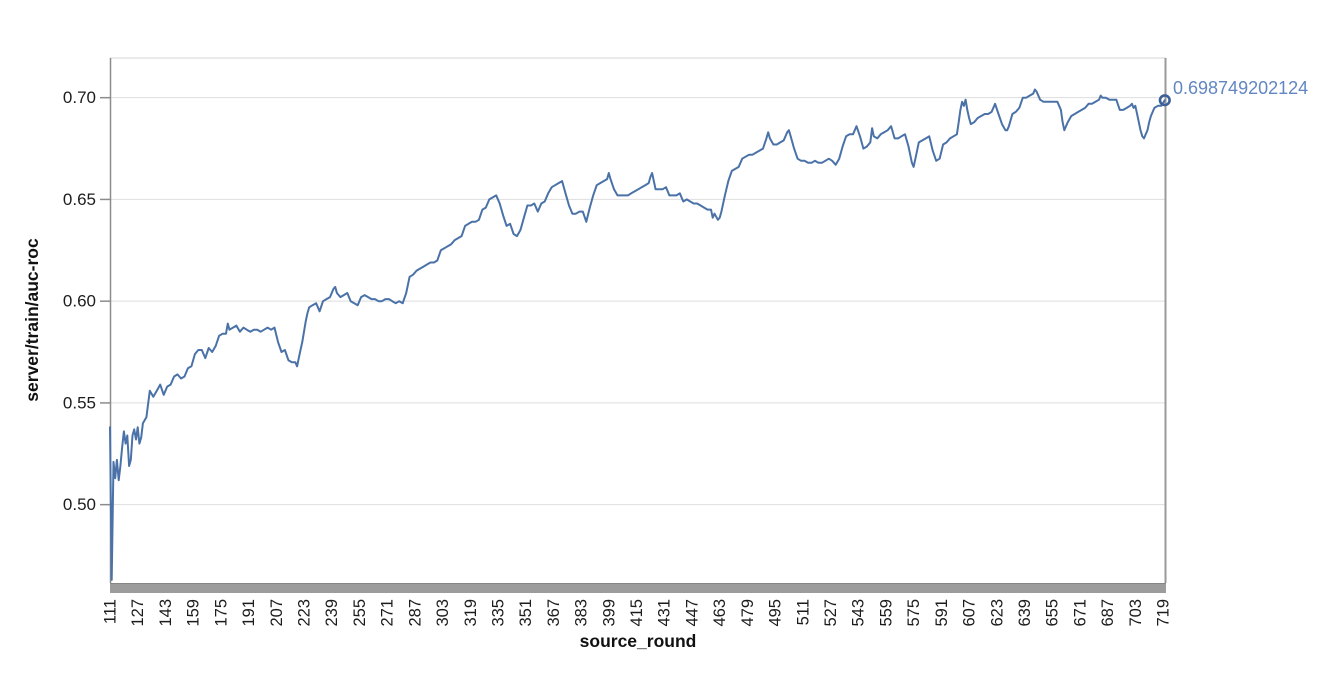 The height and width of the screenshot is (692, 1328). What do you see at coordinates (138, 613) in the screenshot?
I see `x-tick-label: 127` at bounding box center [138, 613].